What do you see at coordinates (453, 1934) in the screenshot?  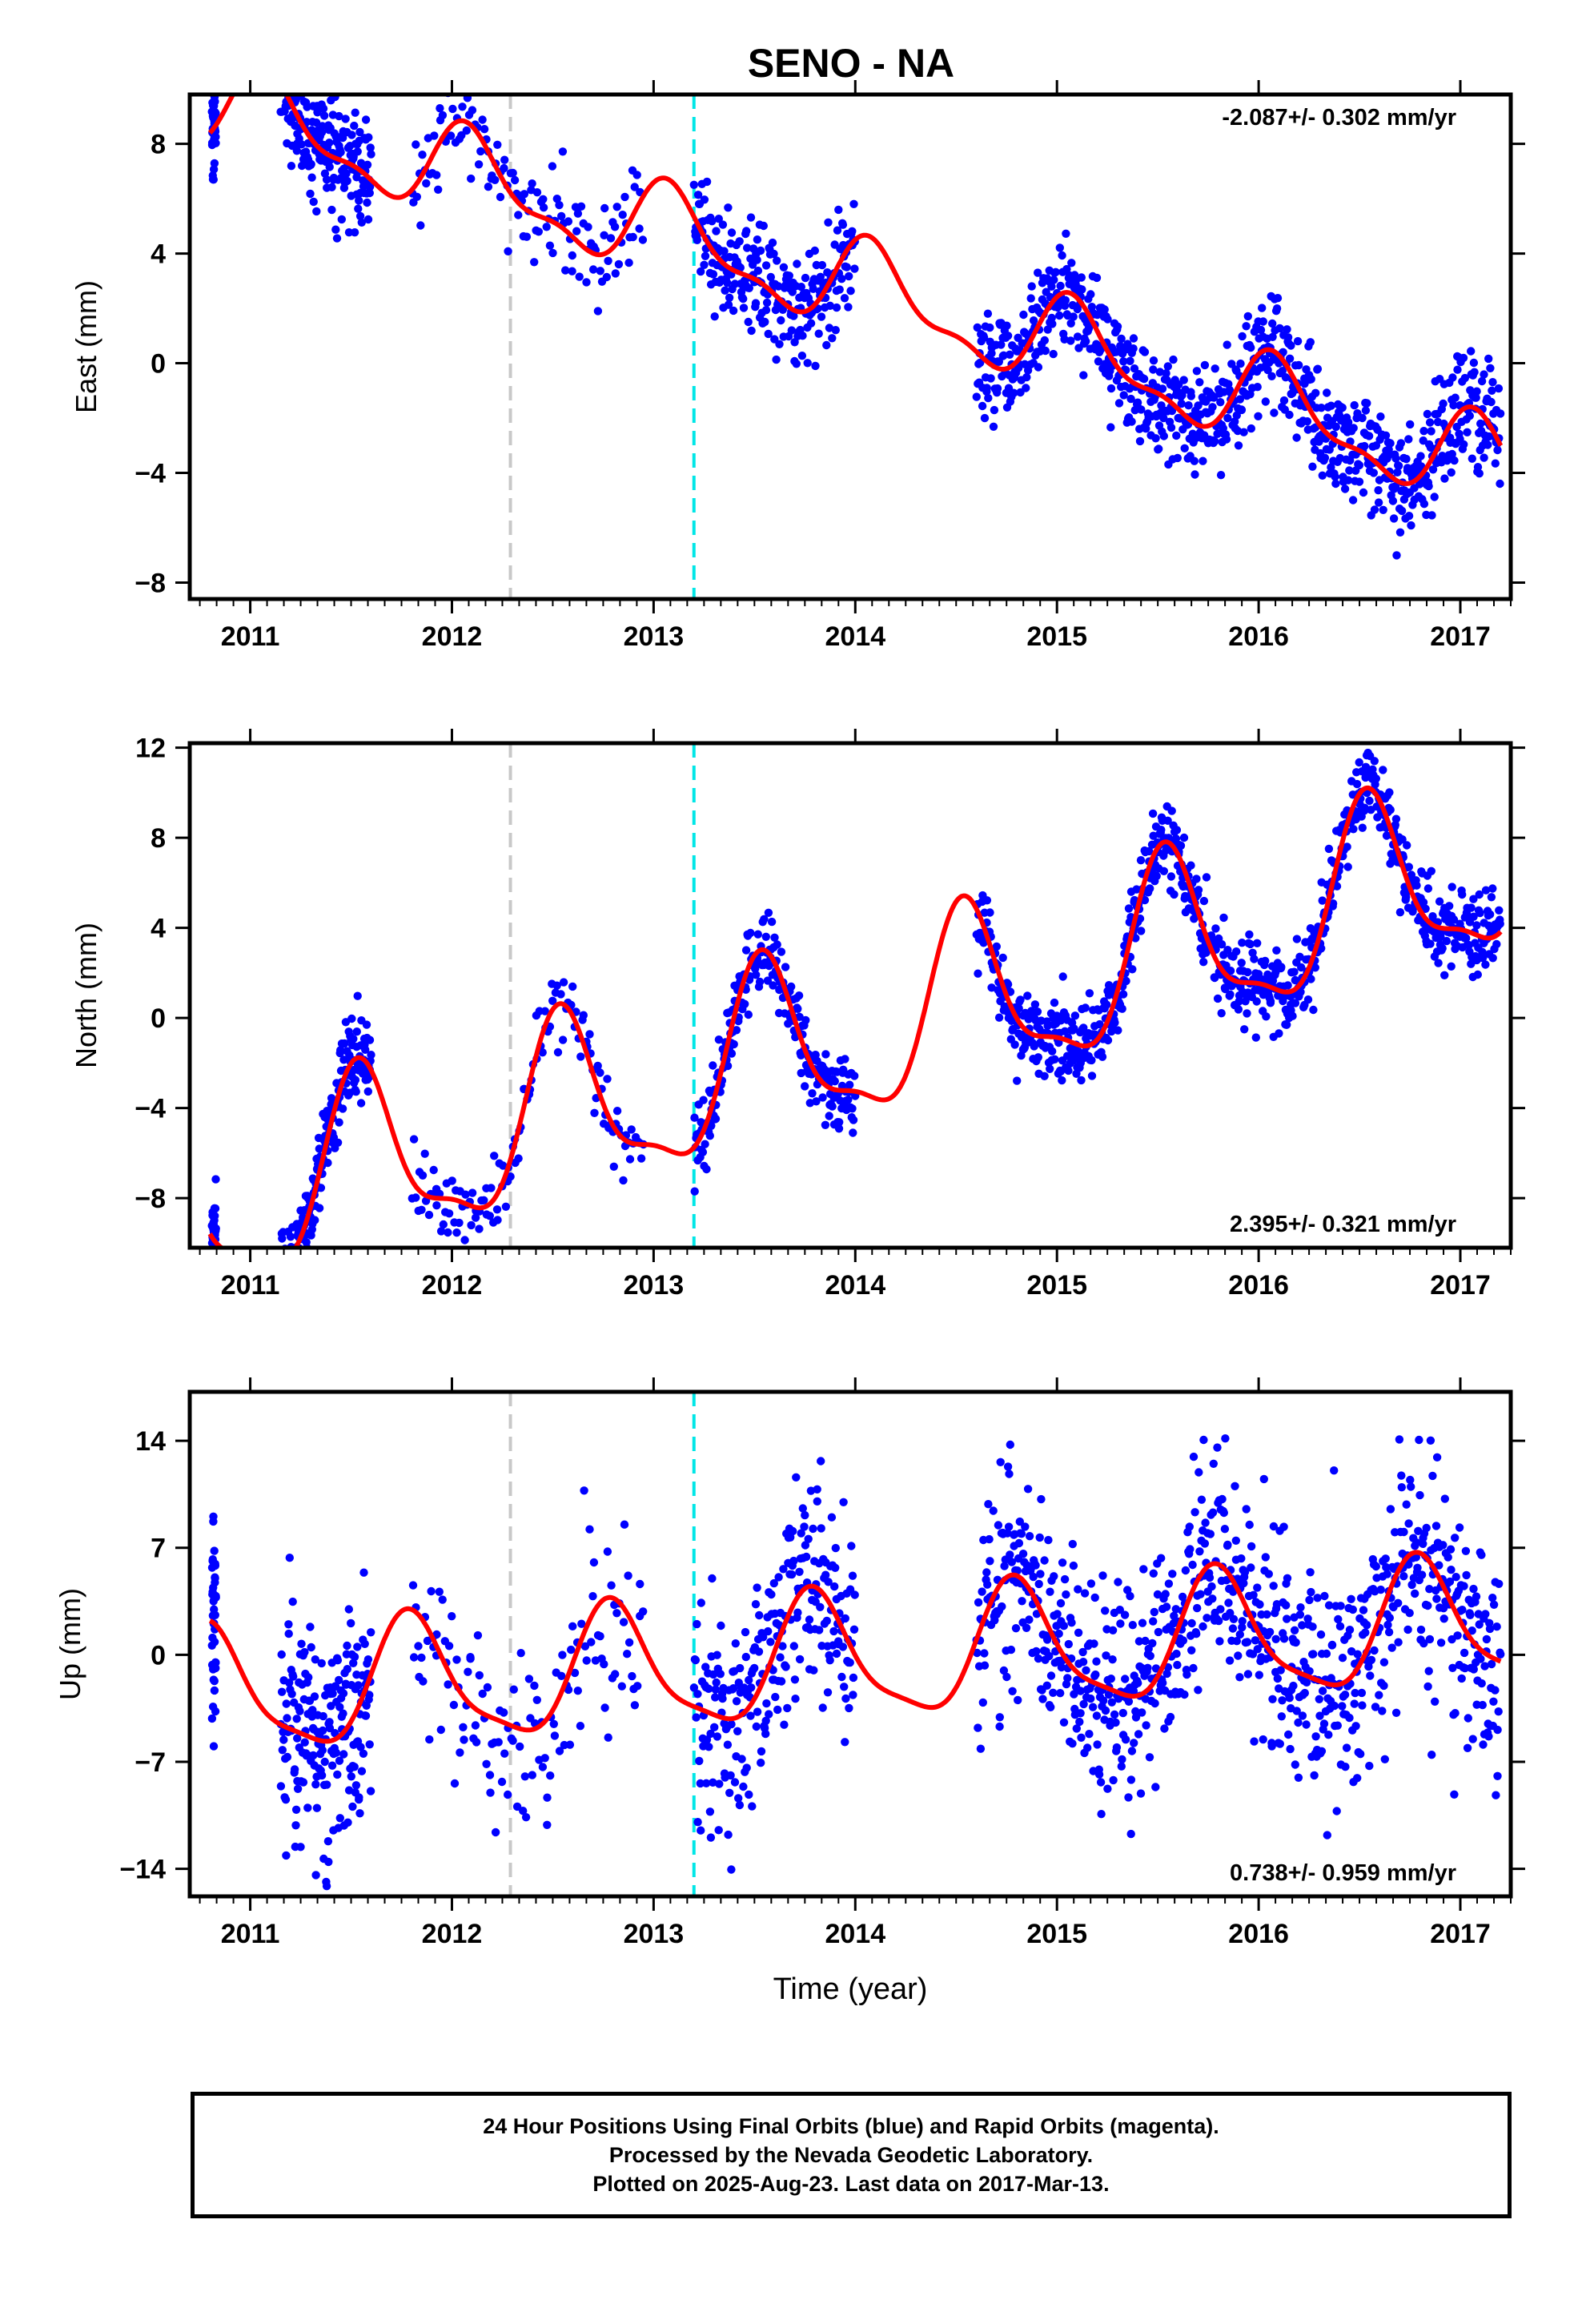 I see `up-x-tick-label: 2012` at bounding box center [453, 1934].